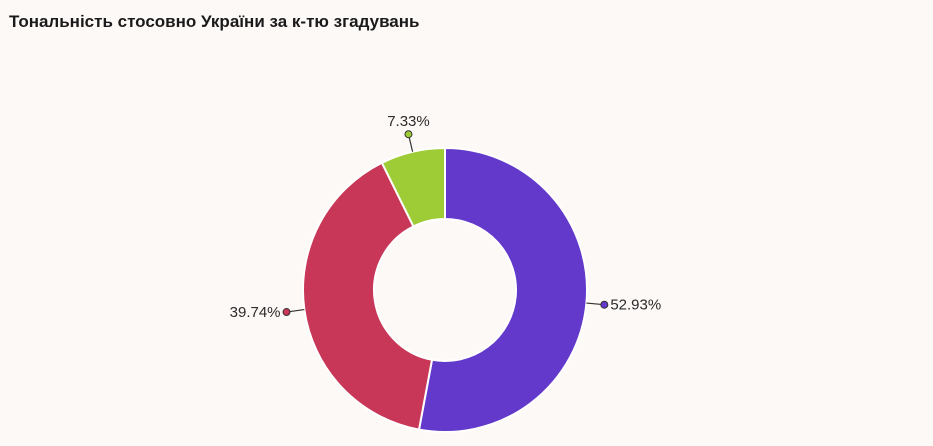  Describe the element at coordinates (408, 121) in the screenshot. I see `slice-label-3: 7.33%` at that location.